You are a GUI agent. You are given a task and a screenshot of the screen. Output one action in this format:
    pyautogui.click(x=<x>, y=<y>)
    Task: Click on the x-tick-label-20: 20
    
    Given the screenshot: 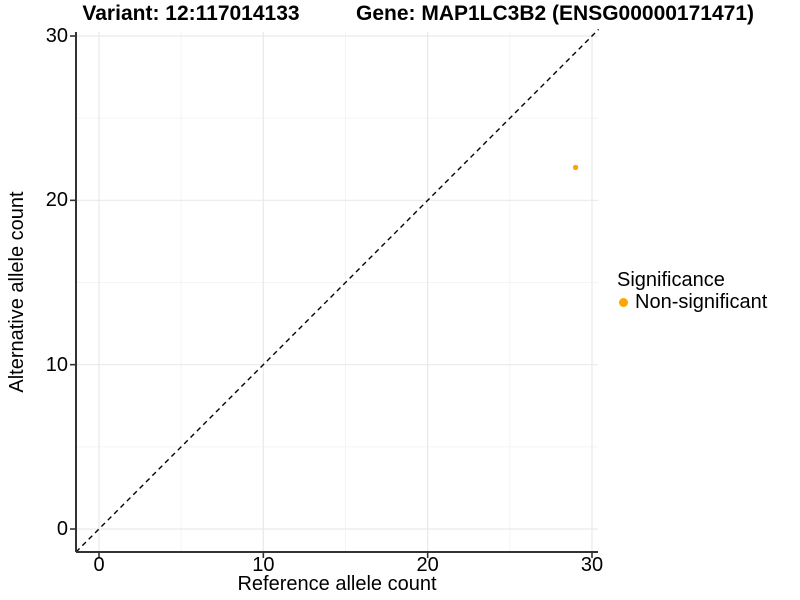 What is the action you would take?
    pyautogui.click(x=427, y=565)
    